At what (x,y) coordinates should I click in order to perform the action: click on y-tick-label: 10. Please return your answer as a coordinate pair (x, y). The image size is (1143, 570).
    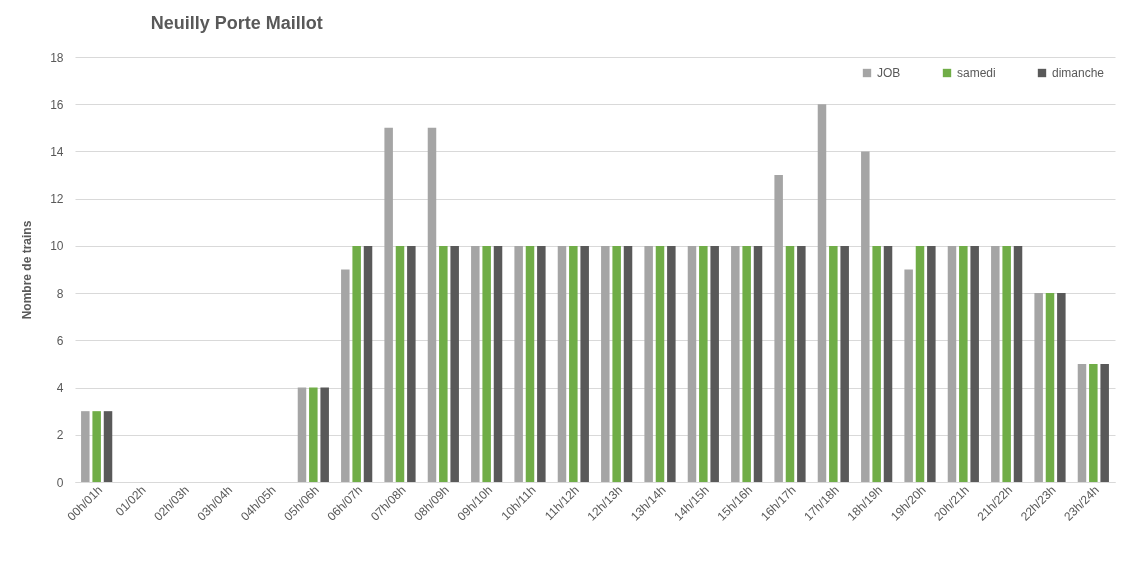
    Looking at the image, I should click on (57, 246).